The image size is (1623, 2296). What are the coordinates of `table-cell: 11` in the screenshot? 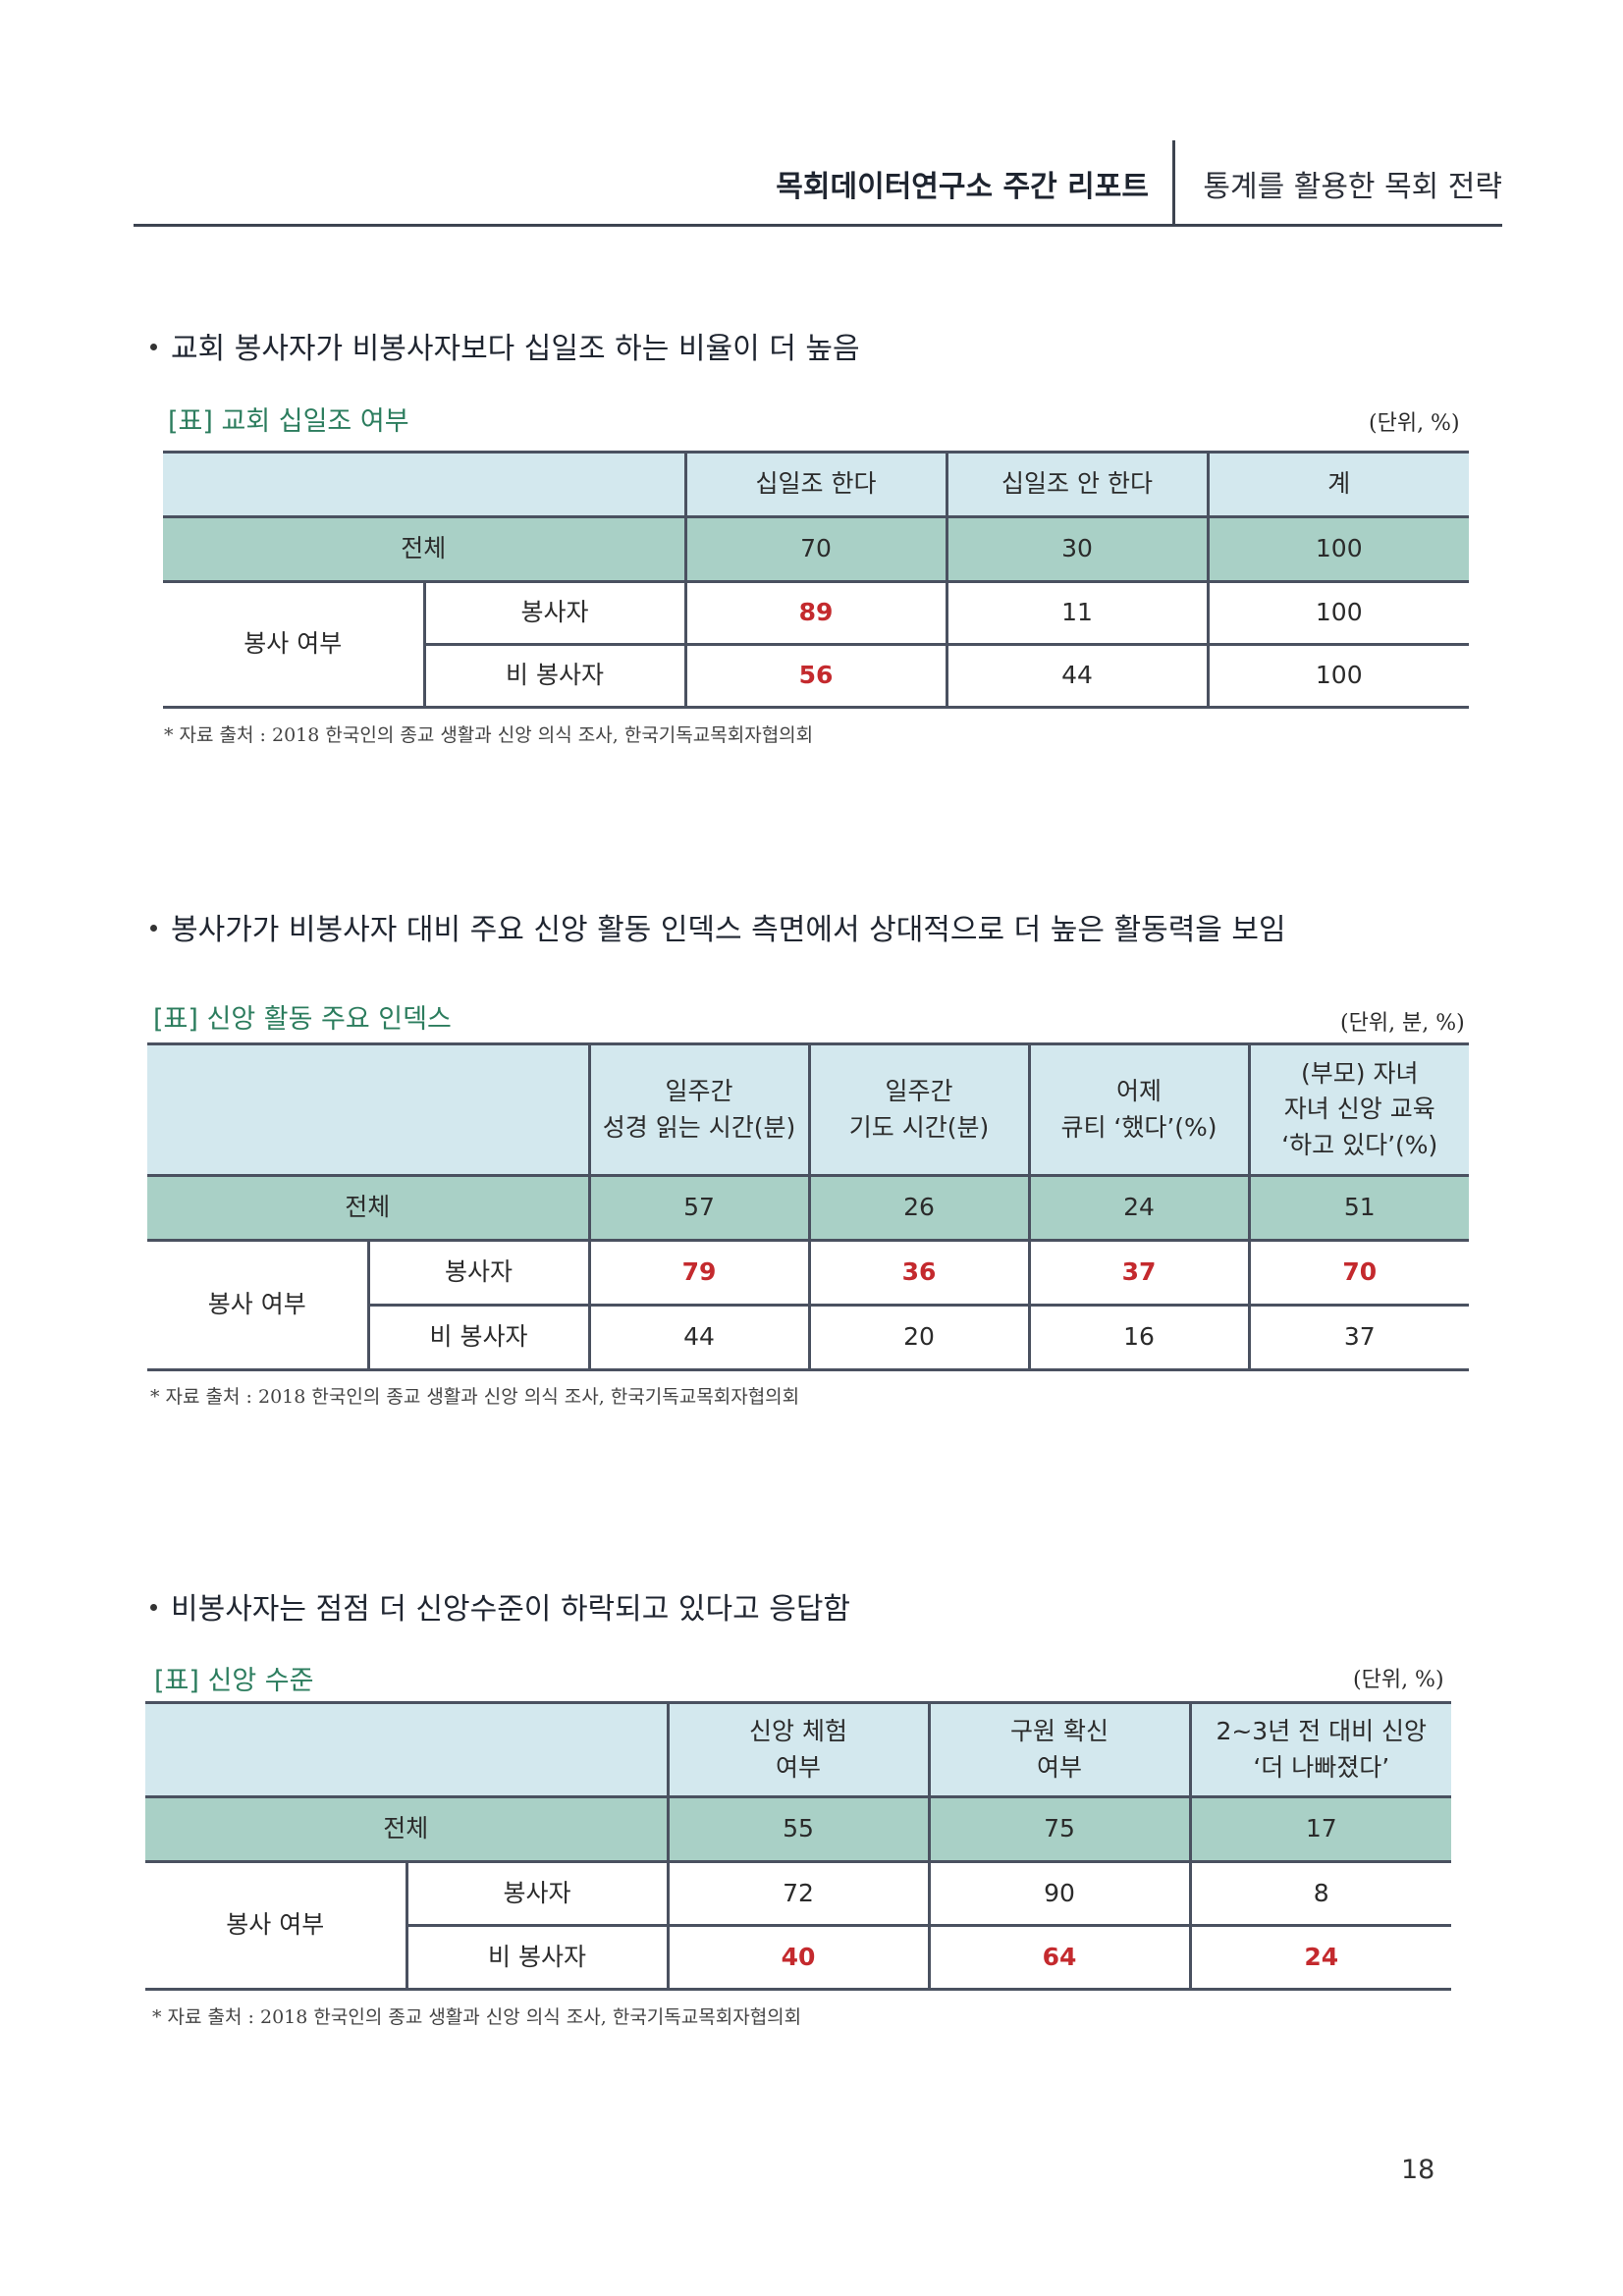 It's located at (1077, 613).